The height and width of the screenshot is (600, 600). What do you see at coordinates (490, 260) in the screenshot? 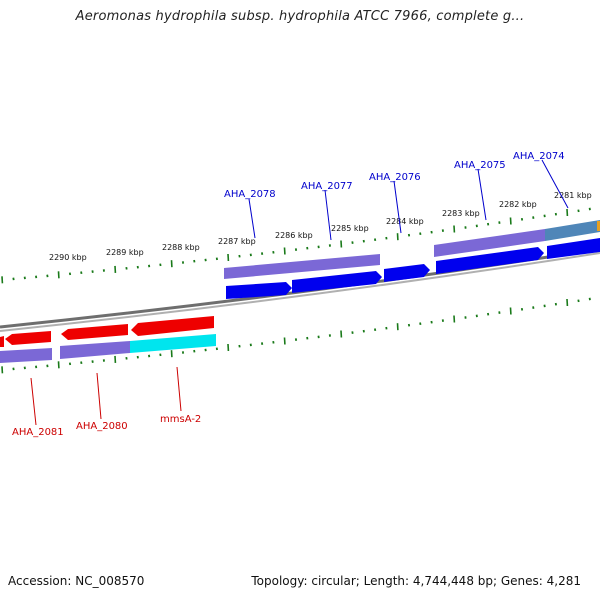
I see `gene-AHA_2075-arrow` at bounding box center [490, 260].